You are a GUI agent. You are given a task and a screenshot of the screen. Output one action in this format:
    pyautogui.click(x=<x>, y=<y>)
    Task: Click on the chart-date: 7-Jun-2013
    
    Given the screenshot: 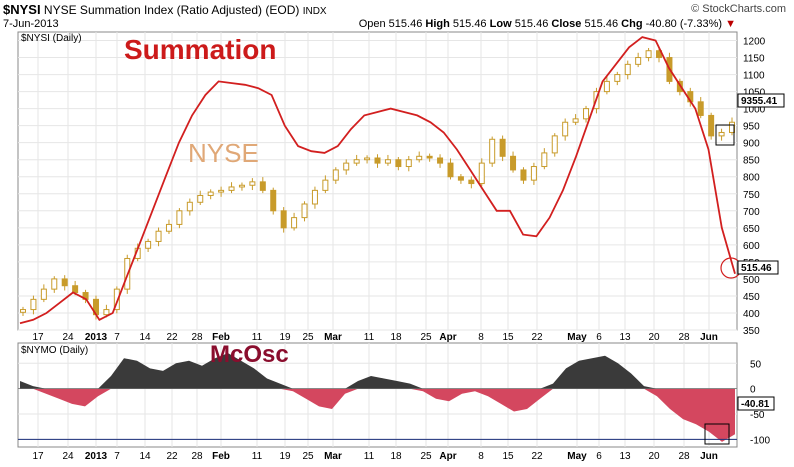 What is the action you would take?
    pyautogui.click(x=31, y=24)
    